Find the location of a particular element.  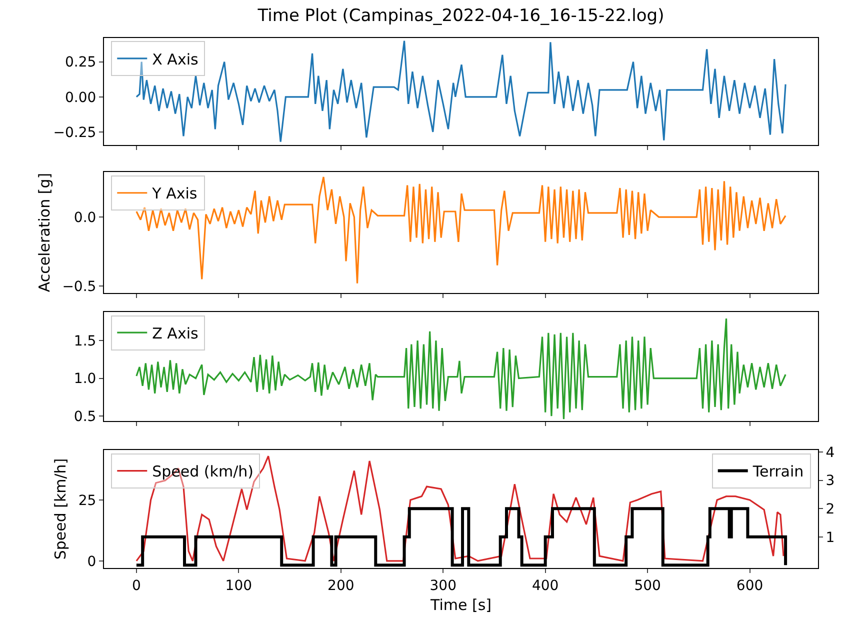

y-tick-label: 0 is located at coordinates (91, 562).